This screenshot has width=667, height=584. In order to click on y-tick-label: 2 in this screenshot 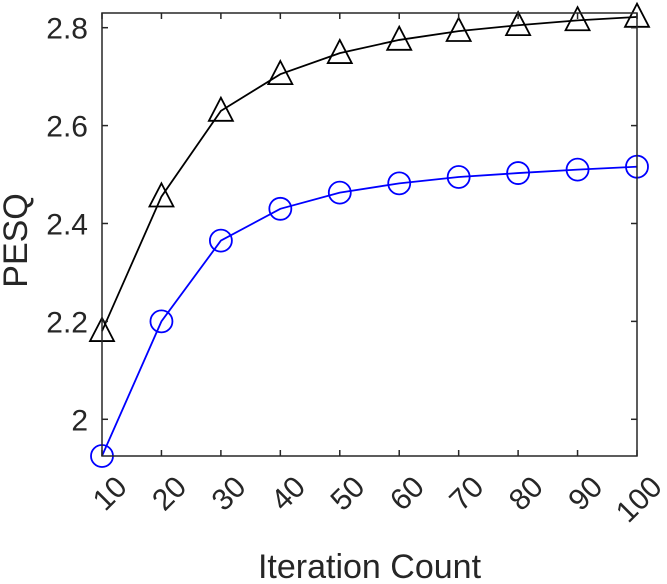, I will do `click(79, 420)`.